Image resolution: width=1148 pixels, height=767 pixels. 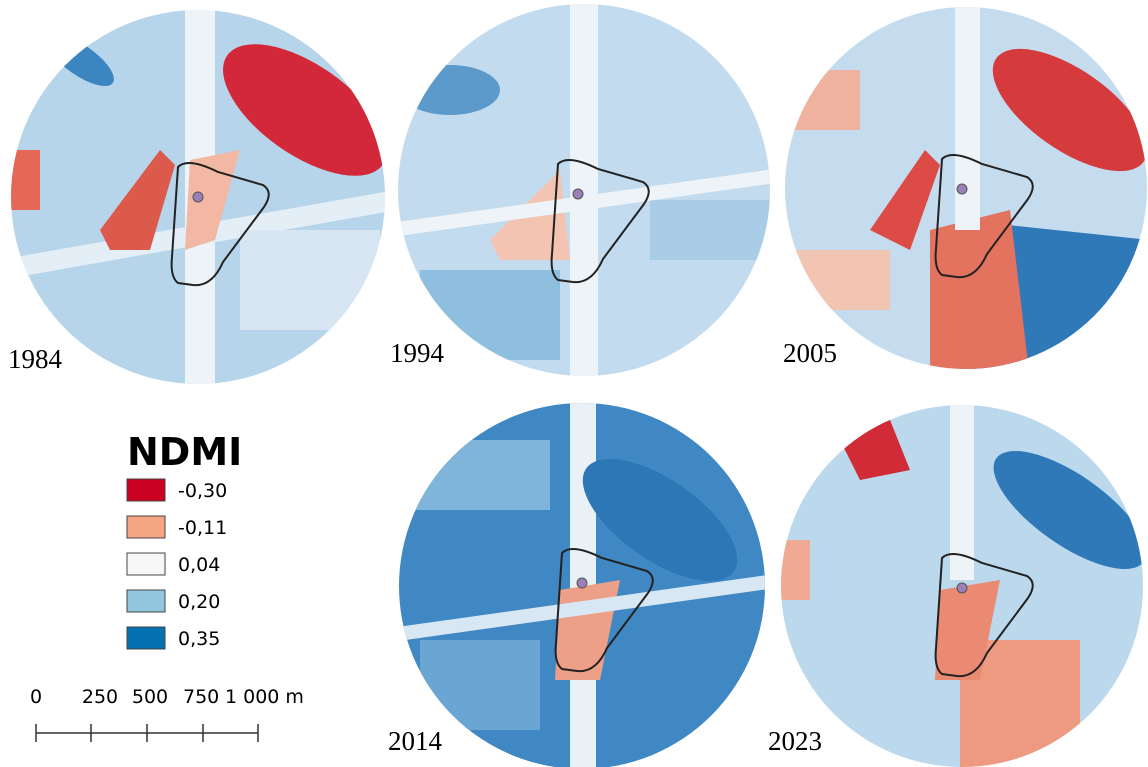 I want to click on year-label: 1994, so click(x=417, y=353).